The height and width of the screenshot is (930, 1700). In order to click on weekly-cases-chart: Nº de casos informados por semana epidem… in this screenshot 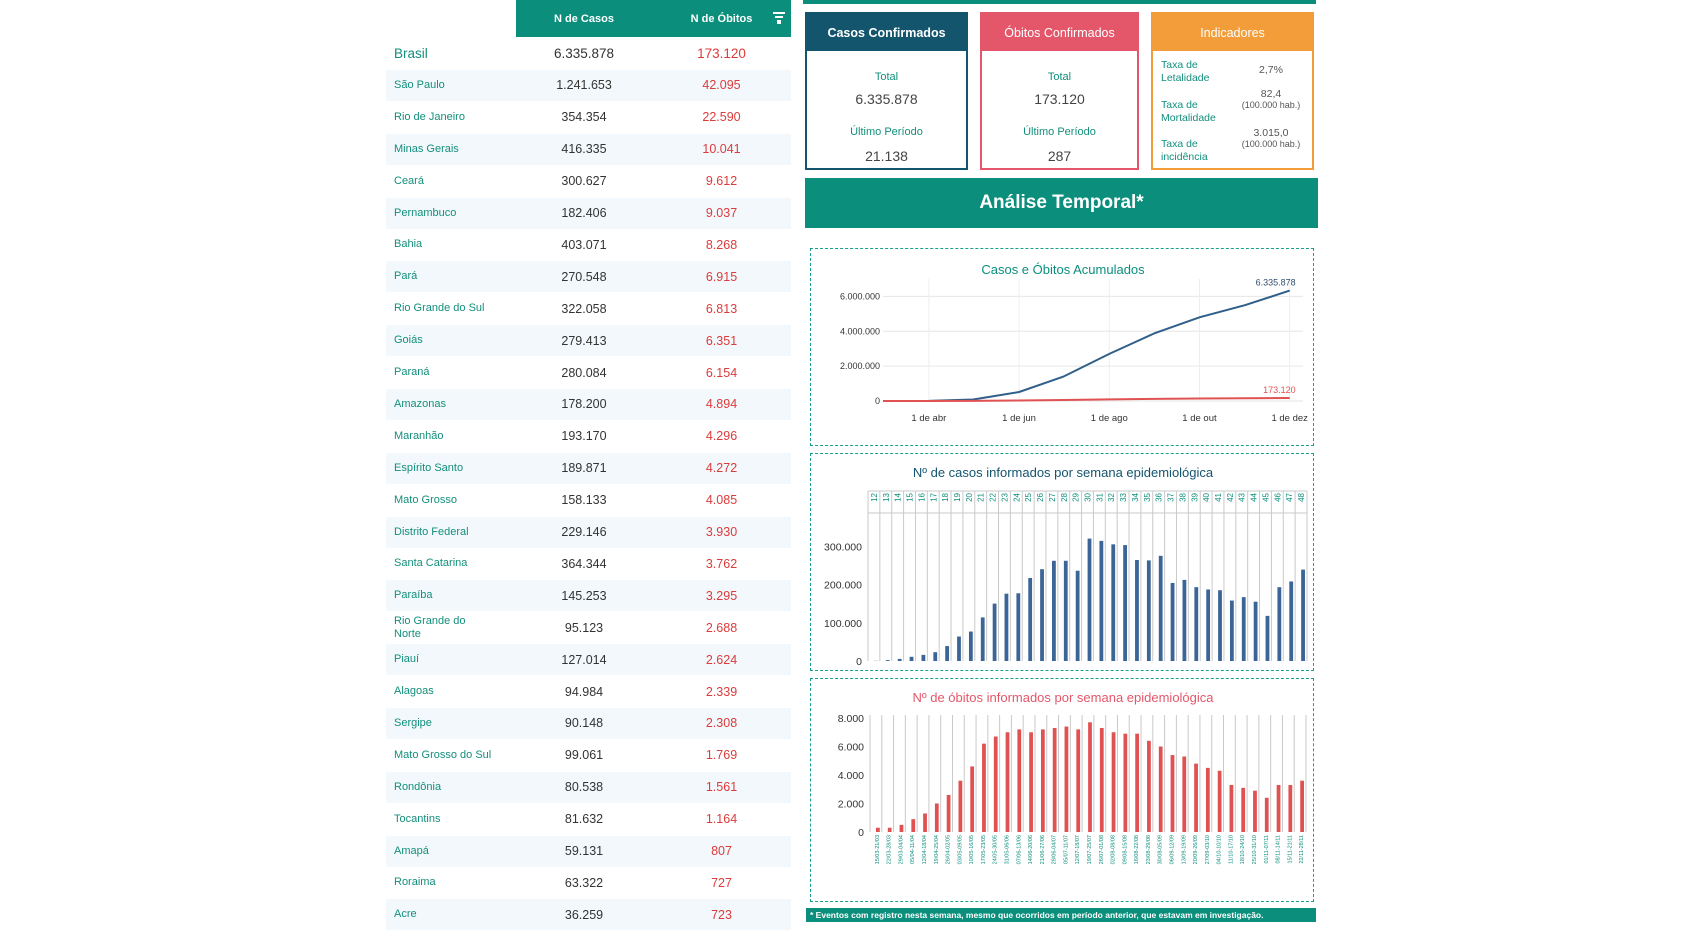, I will do `click(1062, 562)`.